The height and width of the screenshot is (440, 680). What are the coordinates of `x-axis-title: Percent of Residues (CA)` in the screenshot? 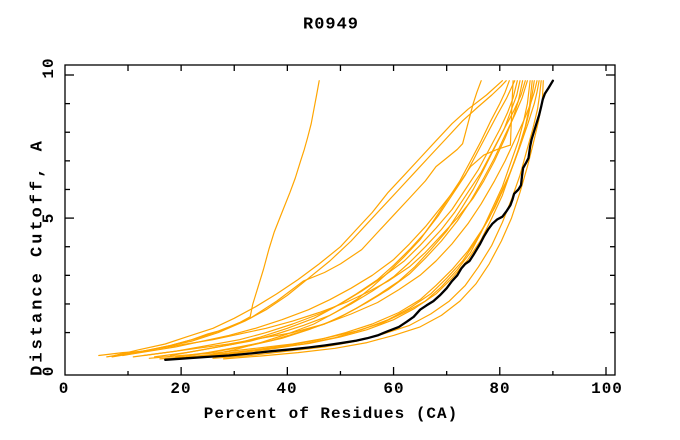 It's located at (331, 414).